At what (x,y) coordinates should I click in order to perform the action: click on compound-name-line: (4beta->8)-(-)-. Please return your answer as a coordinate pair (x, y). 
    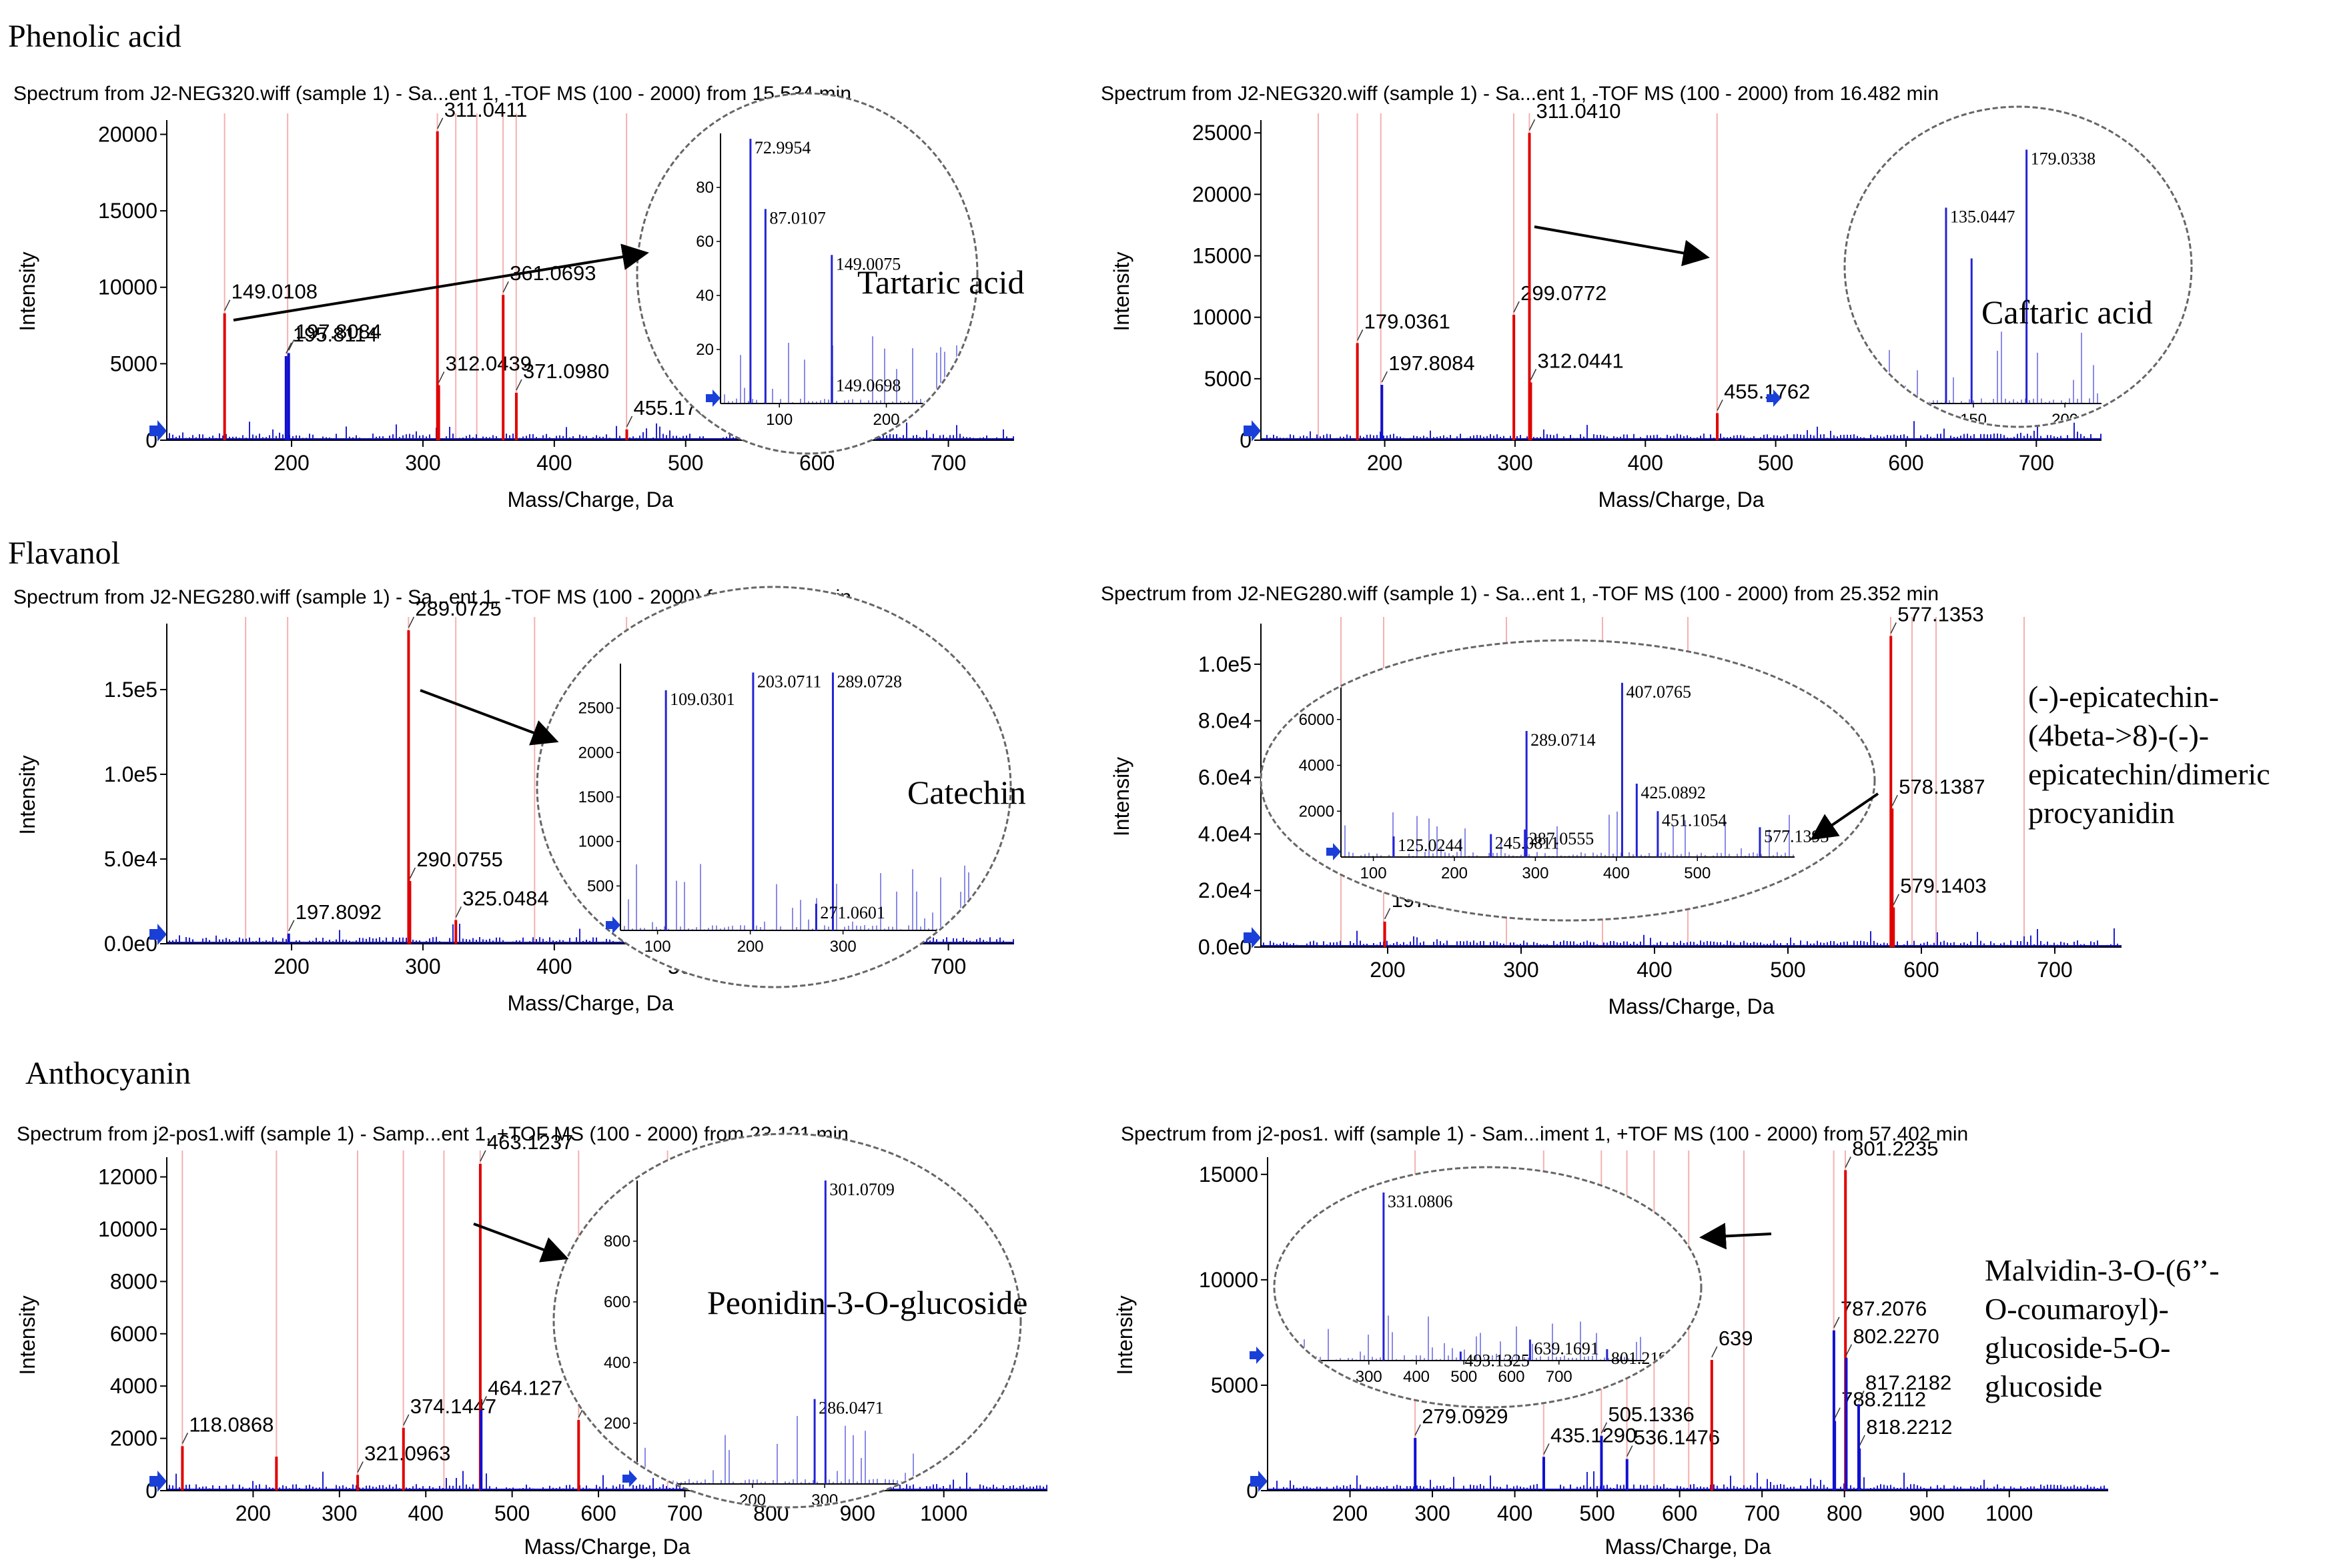
    Looking at the image, I should click on (2118, 735).